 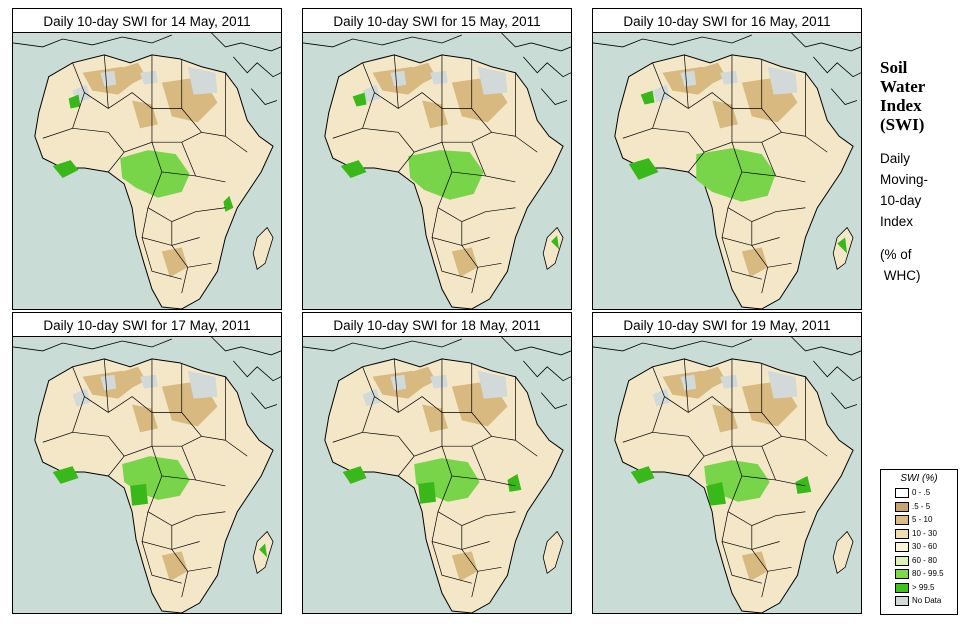 I want to click on legend-item: 0 - .5, so click(x=925, y=493).